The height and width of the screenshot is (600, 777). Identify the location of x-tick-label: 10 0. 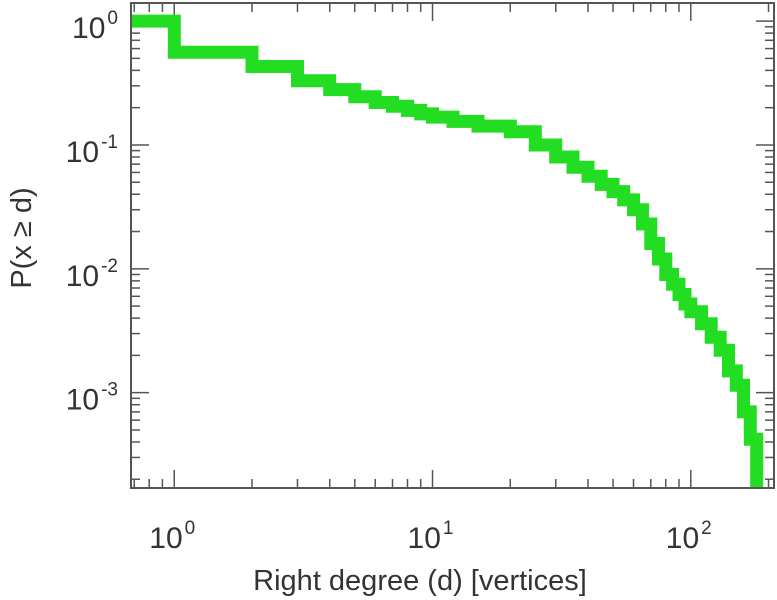
(172, 536).